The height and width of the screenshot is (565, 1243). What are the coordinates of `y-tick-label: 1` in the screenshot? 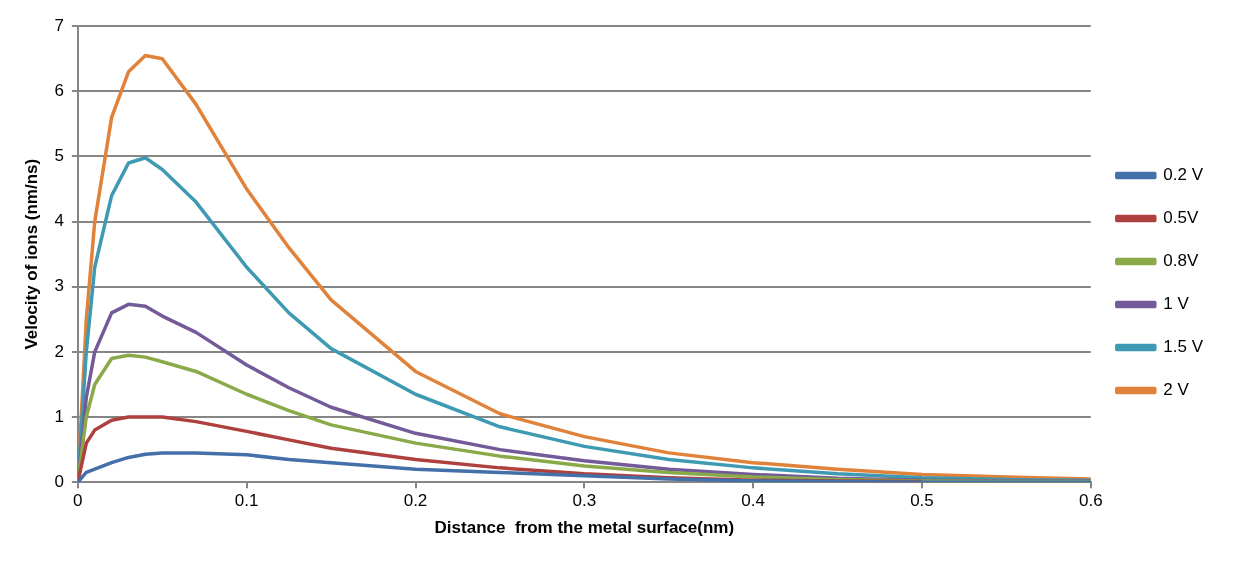 It's located at (59, 416).